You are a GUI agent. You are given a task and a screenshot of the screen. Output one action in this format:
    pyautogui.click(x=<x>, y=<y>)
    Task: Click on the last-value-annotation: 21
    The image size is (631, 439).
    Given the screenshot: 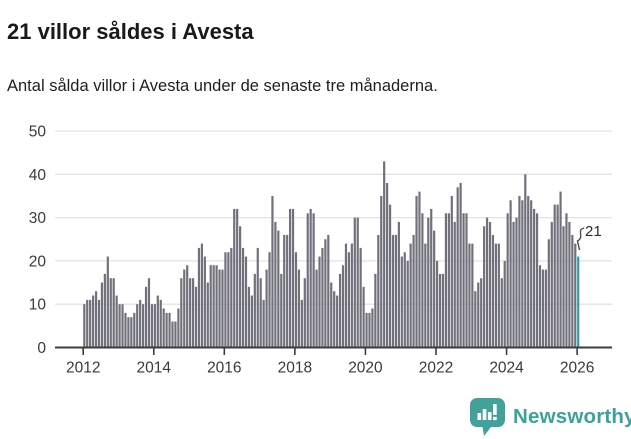 What is the action you would take?
    pyautogui.click(x=593, y=231)
    